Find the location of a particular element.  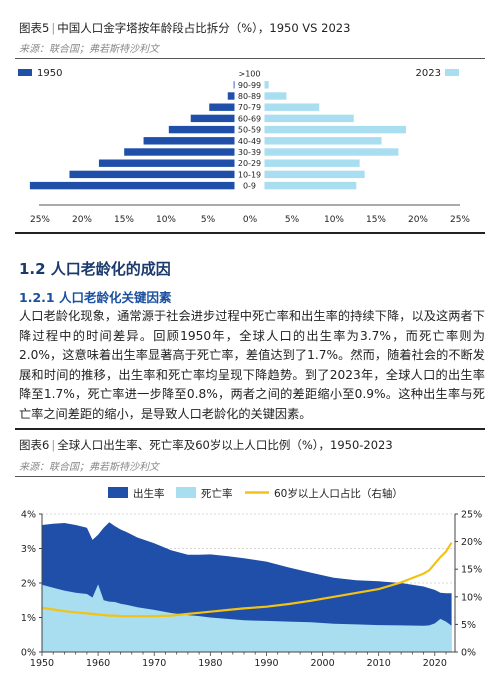

x-tick-label: 2010 is located at coordinates (379, 663).